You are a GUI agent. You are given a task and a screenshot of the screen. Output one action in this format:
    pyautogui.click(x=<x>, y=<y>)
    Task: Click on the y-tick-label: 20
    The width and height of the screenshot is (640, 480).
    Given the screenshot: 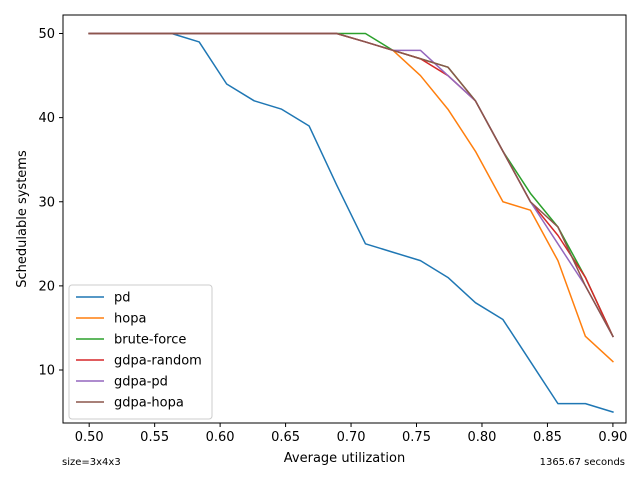 What is the action you would take?
    pyautogui.click(x=46, y=286)
    